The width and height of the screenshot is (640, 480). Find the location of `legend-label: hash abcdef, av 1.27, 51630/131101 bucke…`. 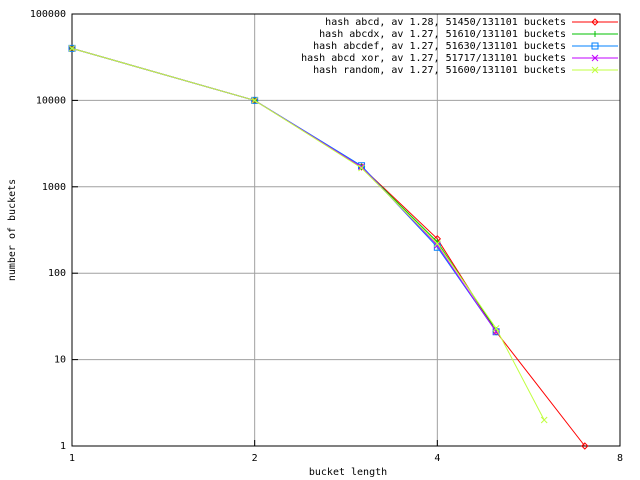

legend-label: hash abcdef, av 1.27, 51630/131101 bucke… is located at coordinates (439, 46).